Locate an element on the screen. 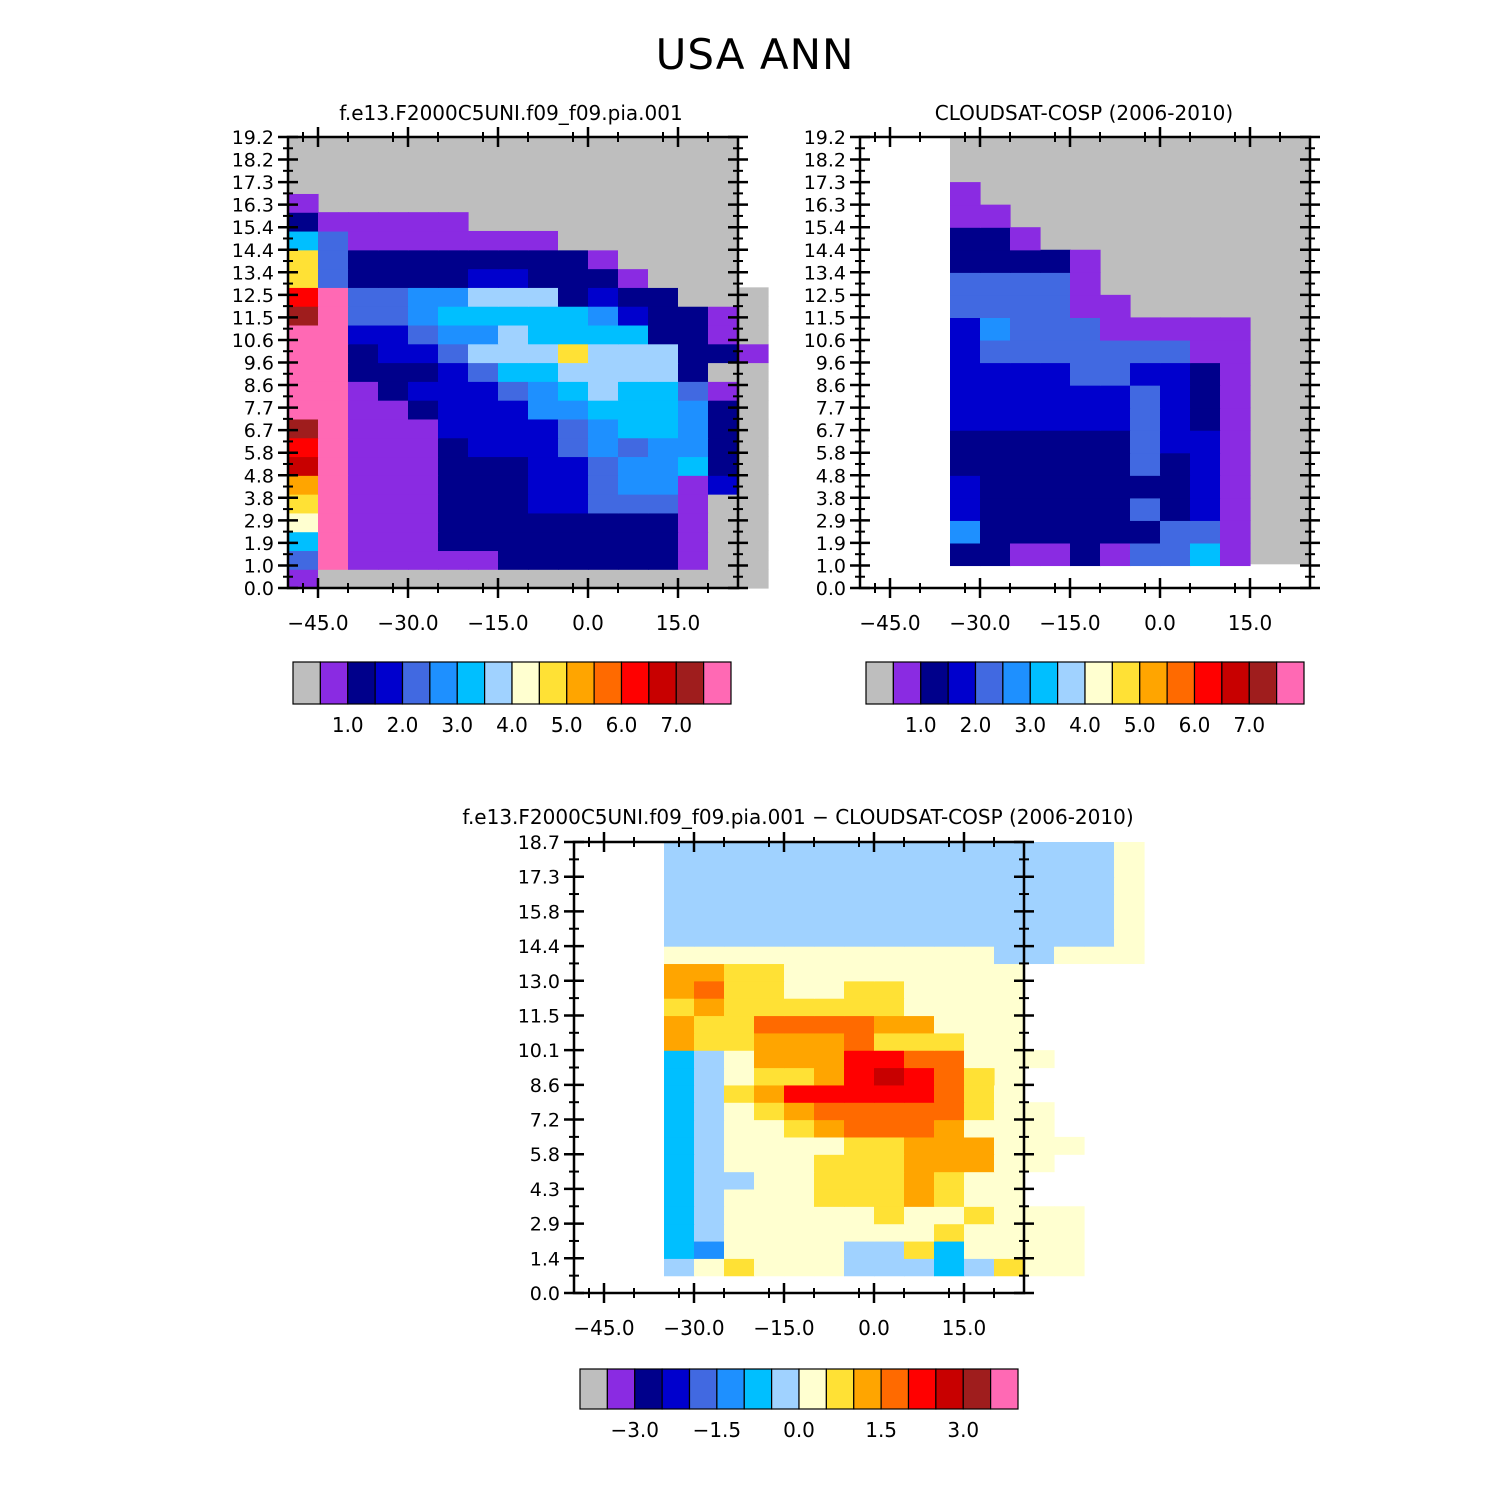  y-tick-label: 12.5 is located at coordinates (253, 296).